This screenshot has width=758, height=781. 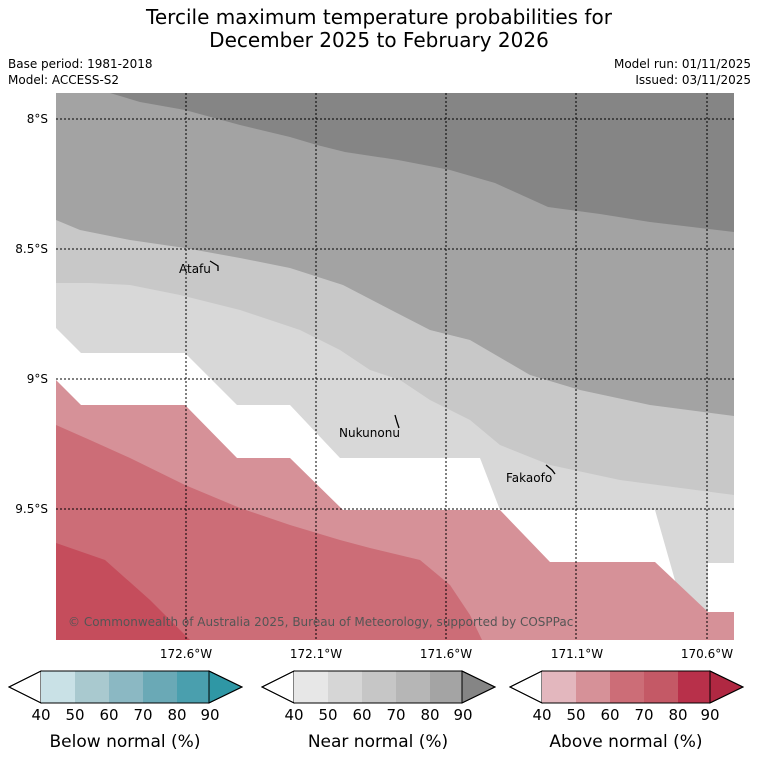 I want to click on lon-label: 170.6°W, so click(x=707, y=654).